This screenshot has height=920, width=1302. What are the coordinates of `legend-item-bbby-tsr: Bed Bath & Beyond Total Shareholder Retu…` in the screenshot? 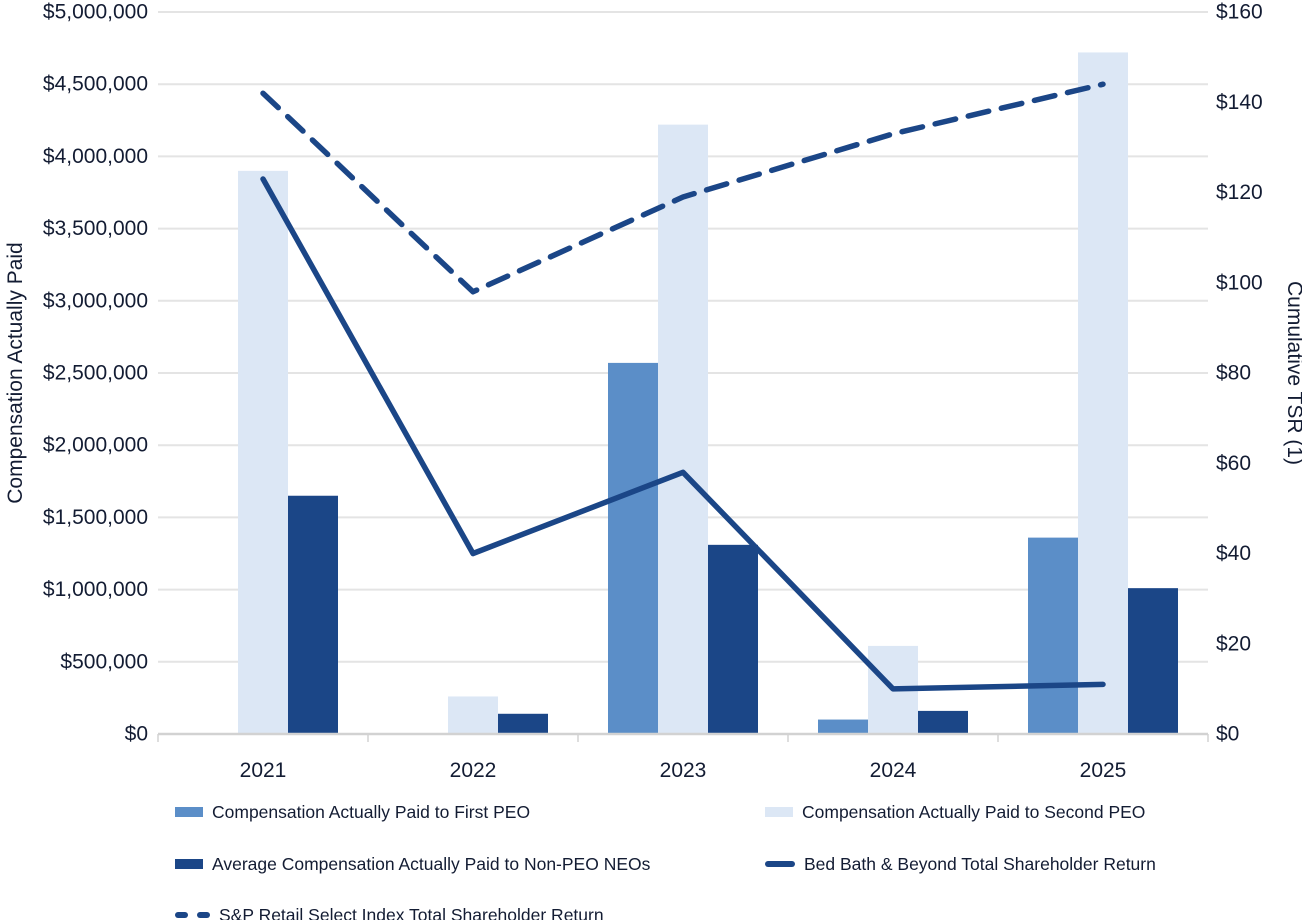 It's located at (960, 864).